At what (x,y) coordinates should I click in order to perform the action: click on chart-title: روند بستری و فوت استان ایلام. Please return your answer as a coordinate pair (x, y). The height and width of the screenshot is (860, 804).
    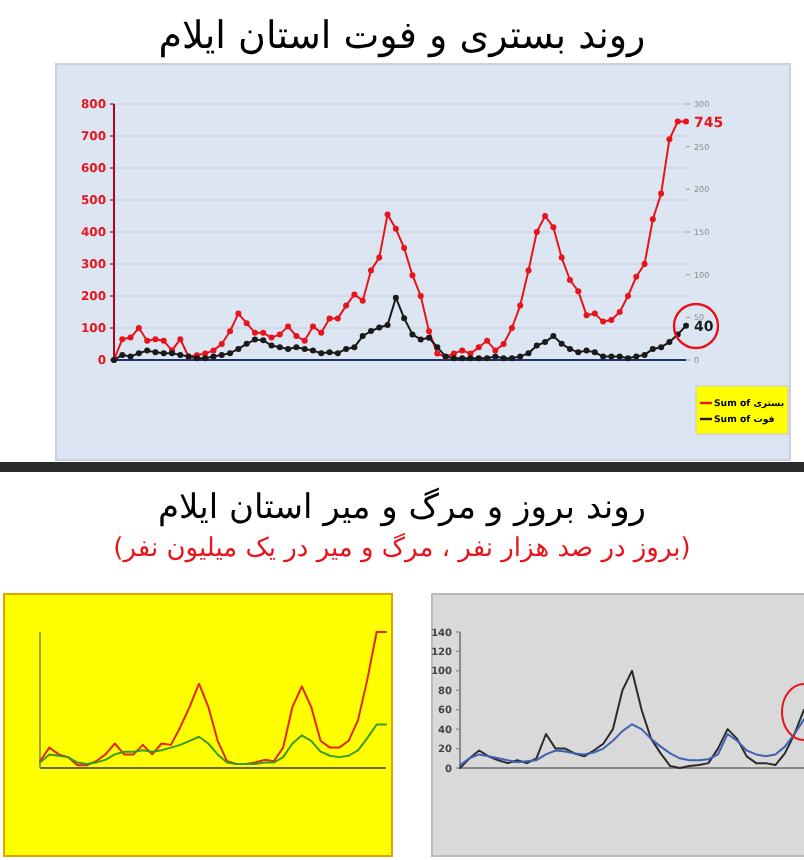
    Looking at the image, I should click on (402, 36).